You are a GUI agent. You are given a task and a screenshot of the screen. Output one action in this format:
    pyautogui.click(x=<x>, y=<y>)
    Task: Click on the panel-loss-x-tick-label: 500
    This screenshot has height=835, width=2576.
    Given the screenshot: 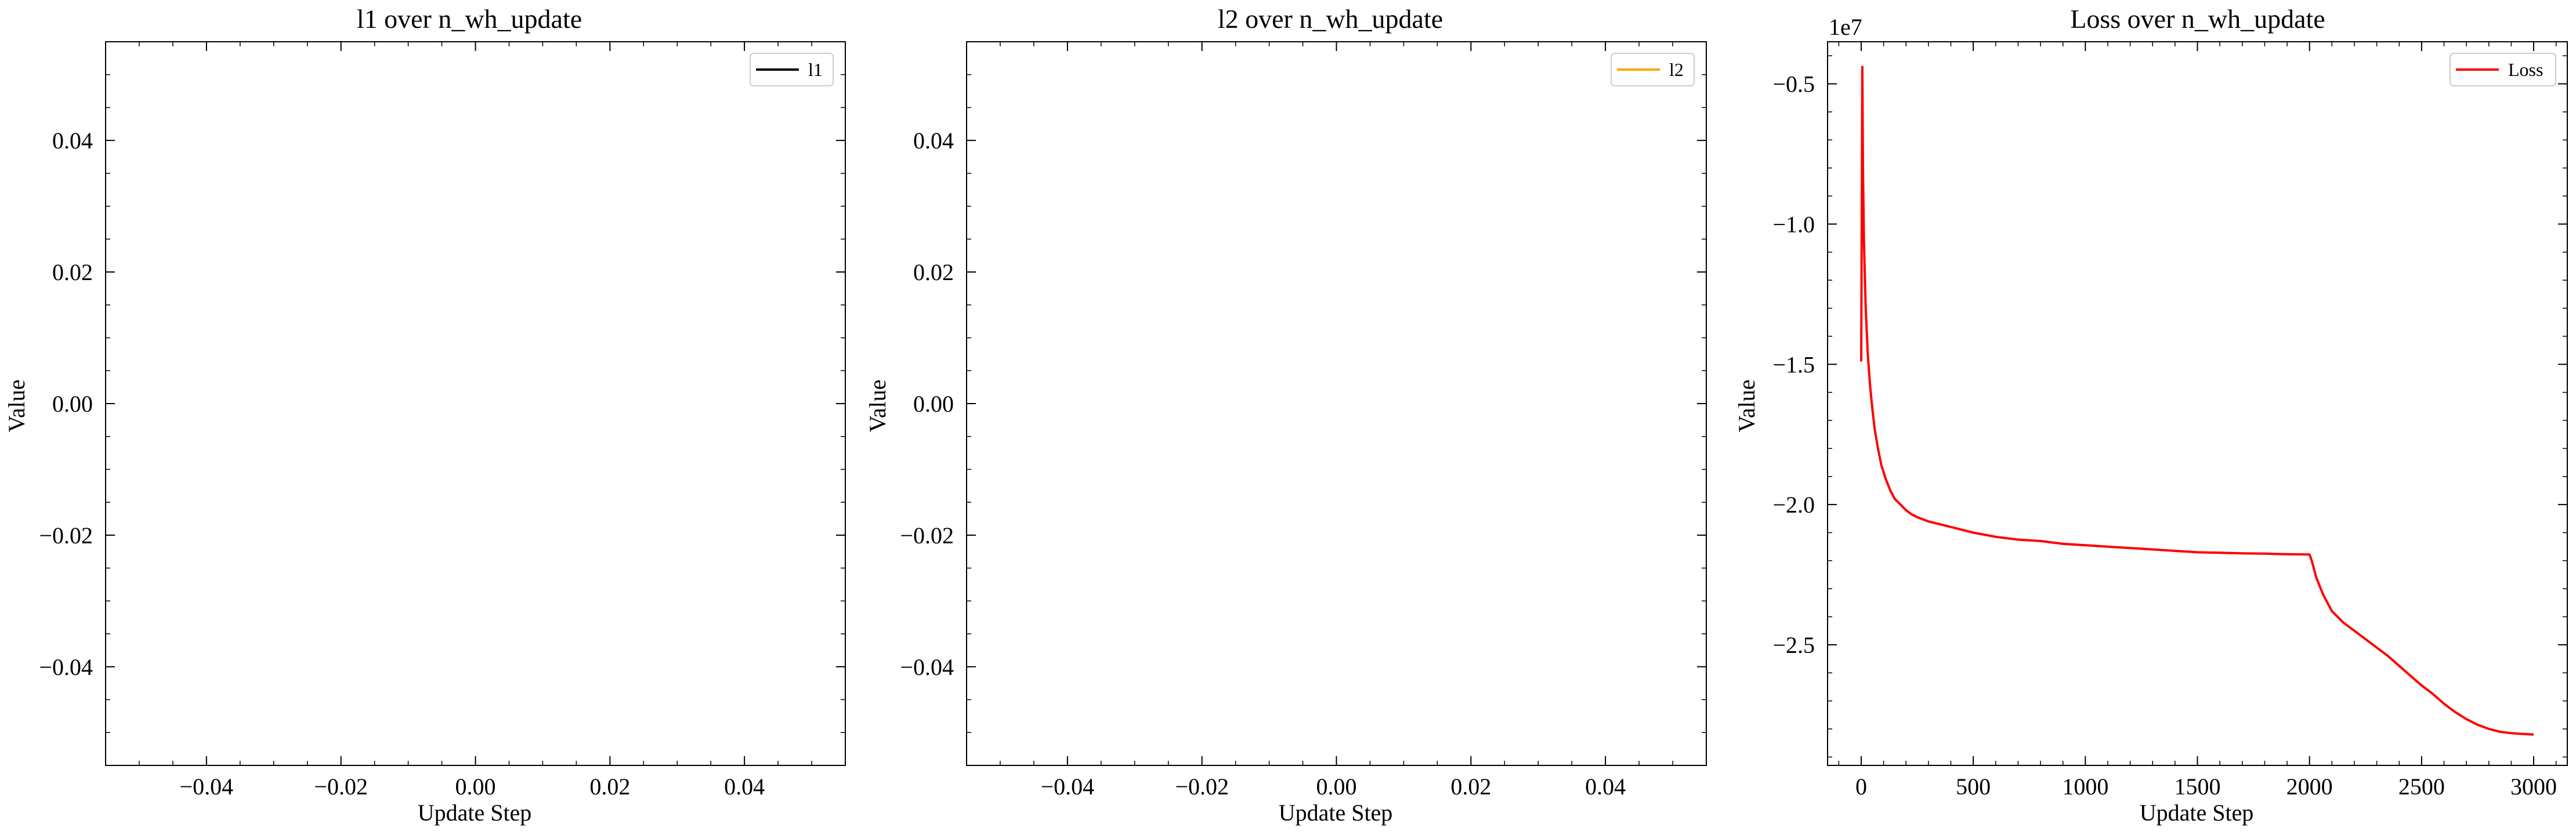 What is the action you would take?
    pyautogui.click(x=1973, y=787)
    